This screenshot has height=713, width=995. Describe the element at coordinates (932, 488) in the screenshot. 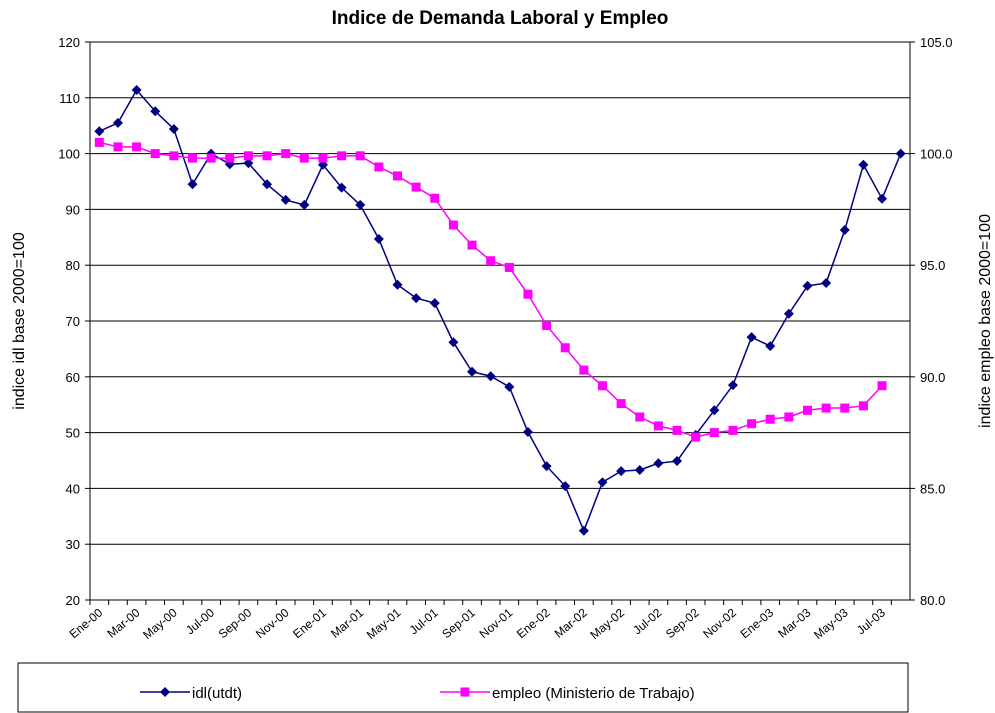

I see `y2-tick-label: 85.0` at that location.